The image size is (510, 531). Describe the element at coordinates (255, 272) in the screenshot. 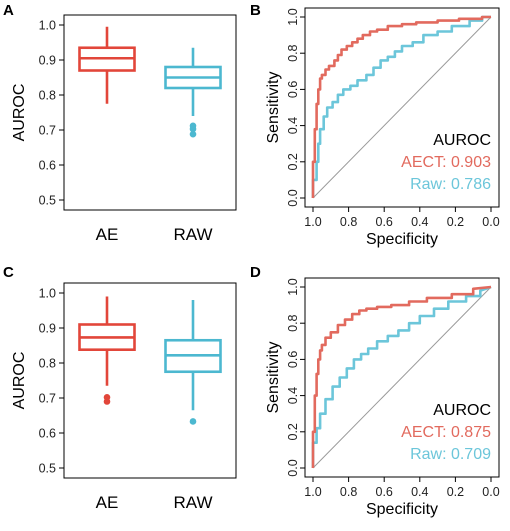

I see `panel-label: D` at that location.